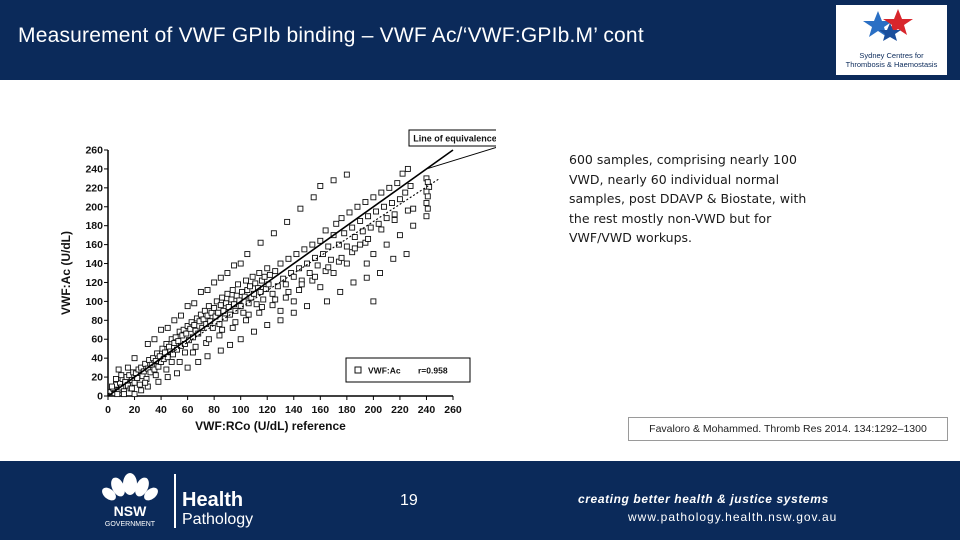  I want to click on x-tick-label: 120, so click(267, 410).